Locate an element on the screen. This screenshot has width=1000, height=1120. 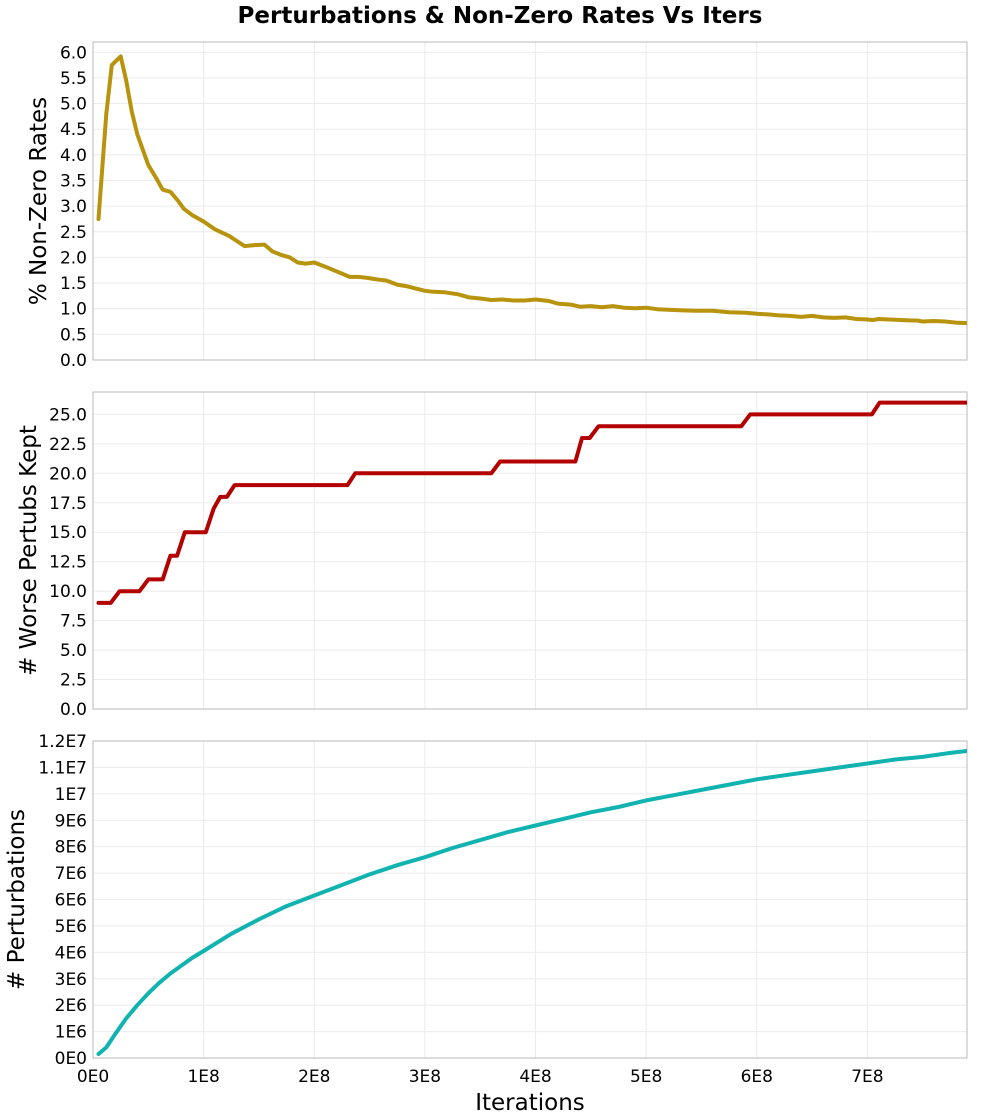
y-tick-label: 20.0 is located at coordinates (68, 474).